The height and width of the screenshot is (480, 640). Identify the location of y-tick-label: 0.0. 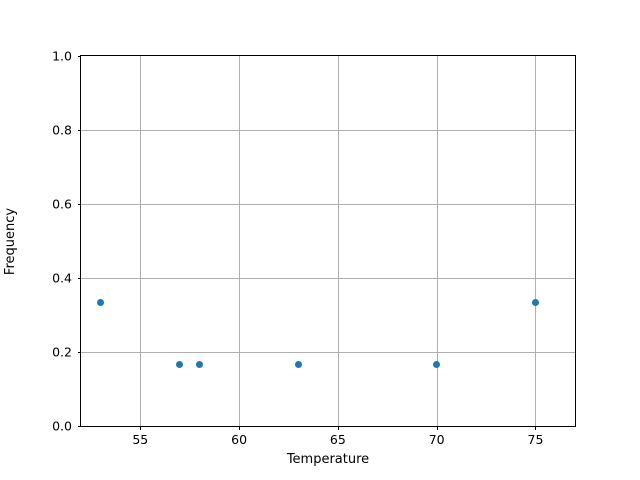
(62, 426).